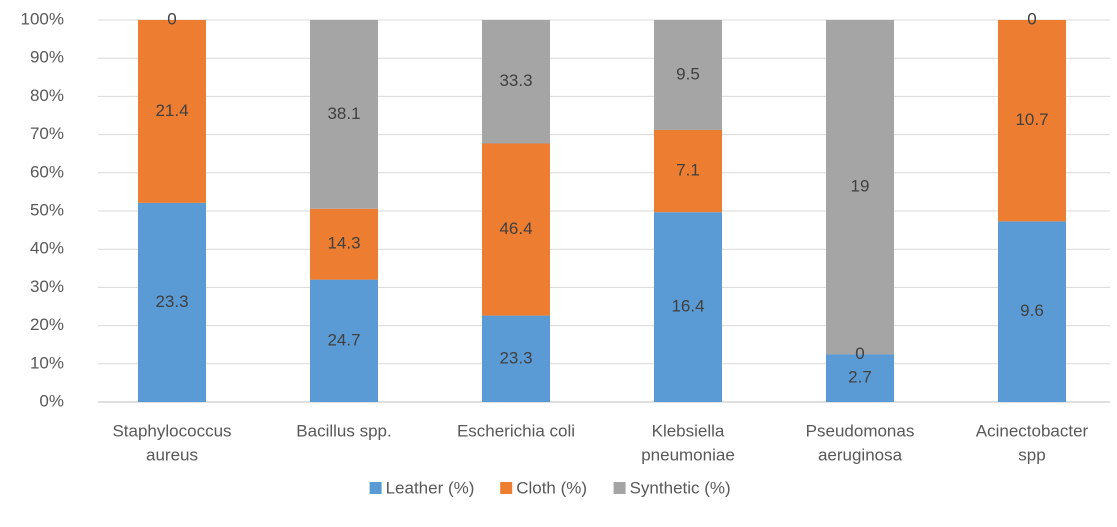 This screenshot has width=1117, height=527. I want to click on data-label: 14.3, so click(343, 243).